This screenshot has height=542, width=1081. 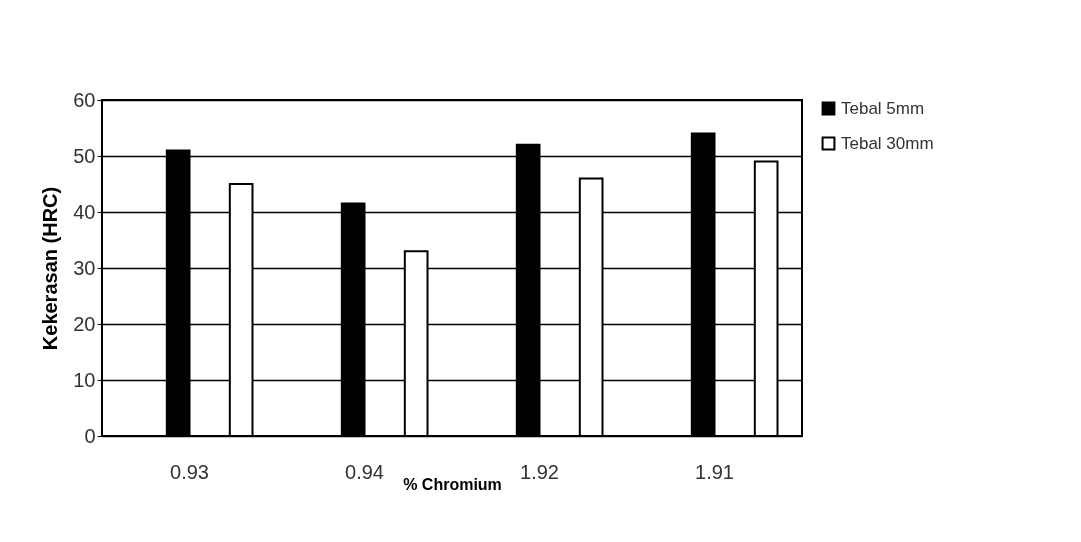 What do you see at coordinates (364, 471) in the screenshot?
I see `x-tick-label: 0.94` at bounding box center [364, 471].